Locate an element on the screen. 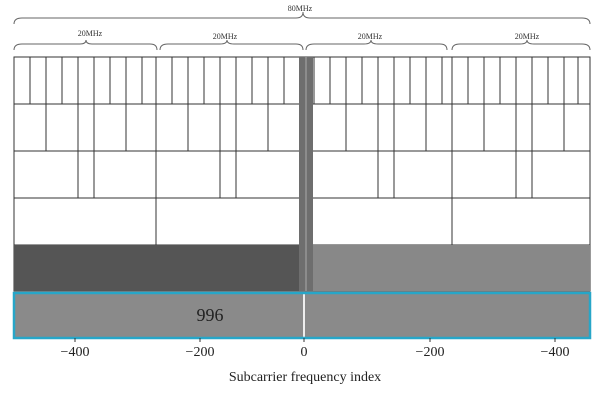 This screenshot has height=394, width=600. ru-996-highlight-border is located at coordinates (302, 315).